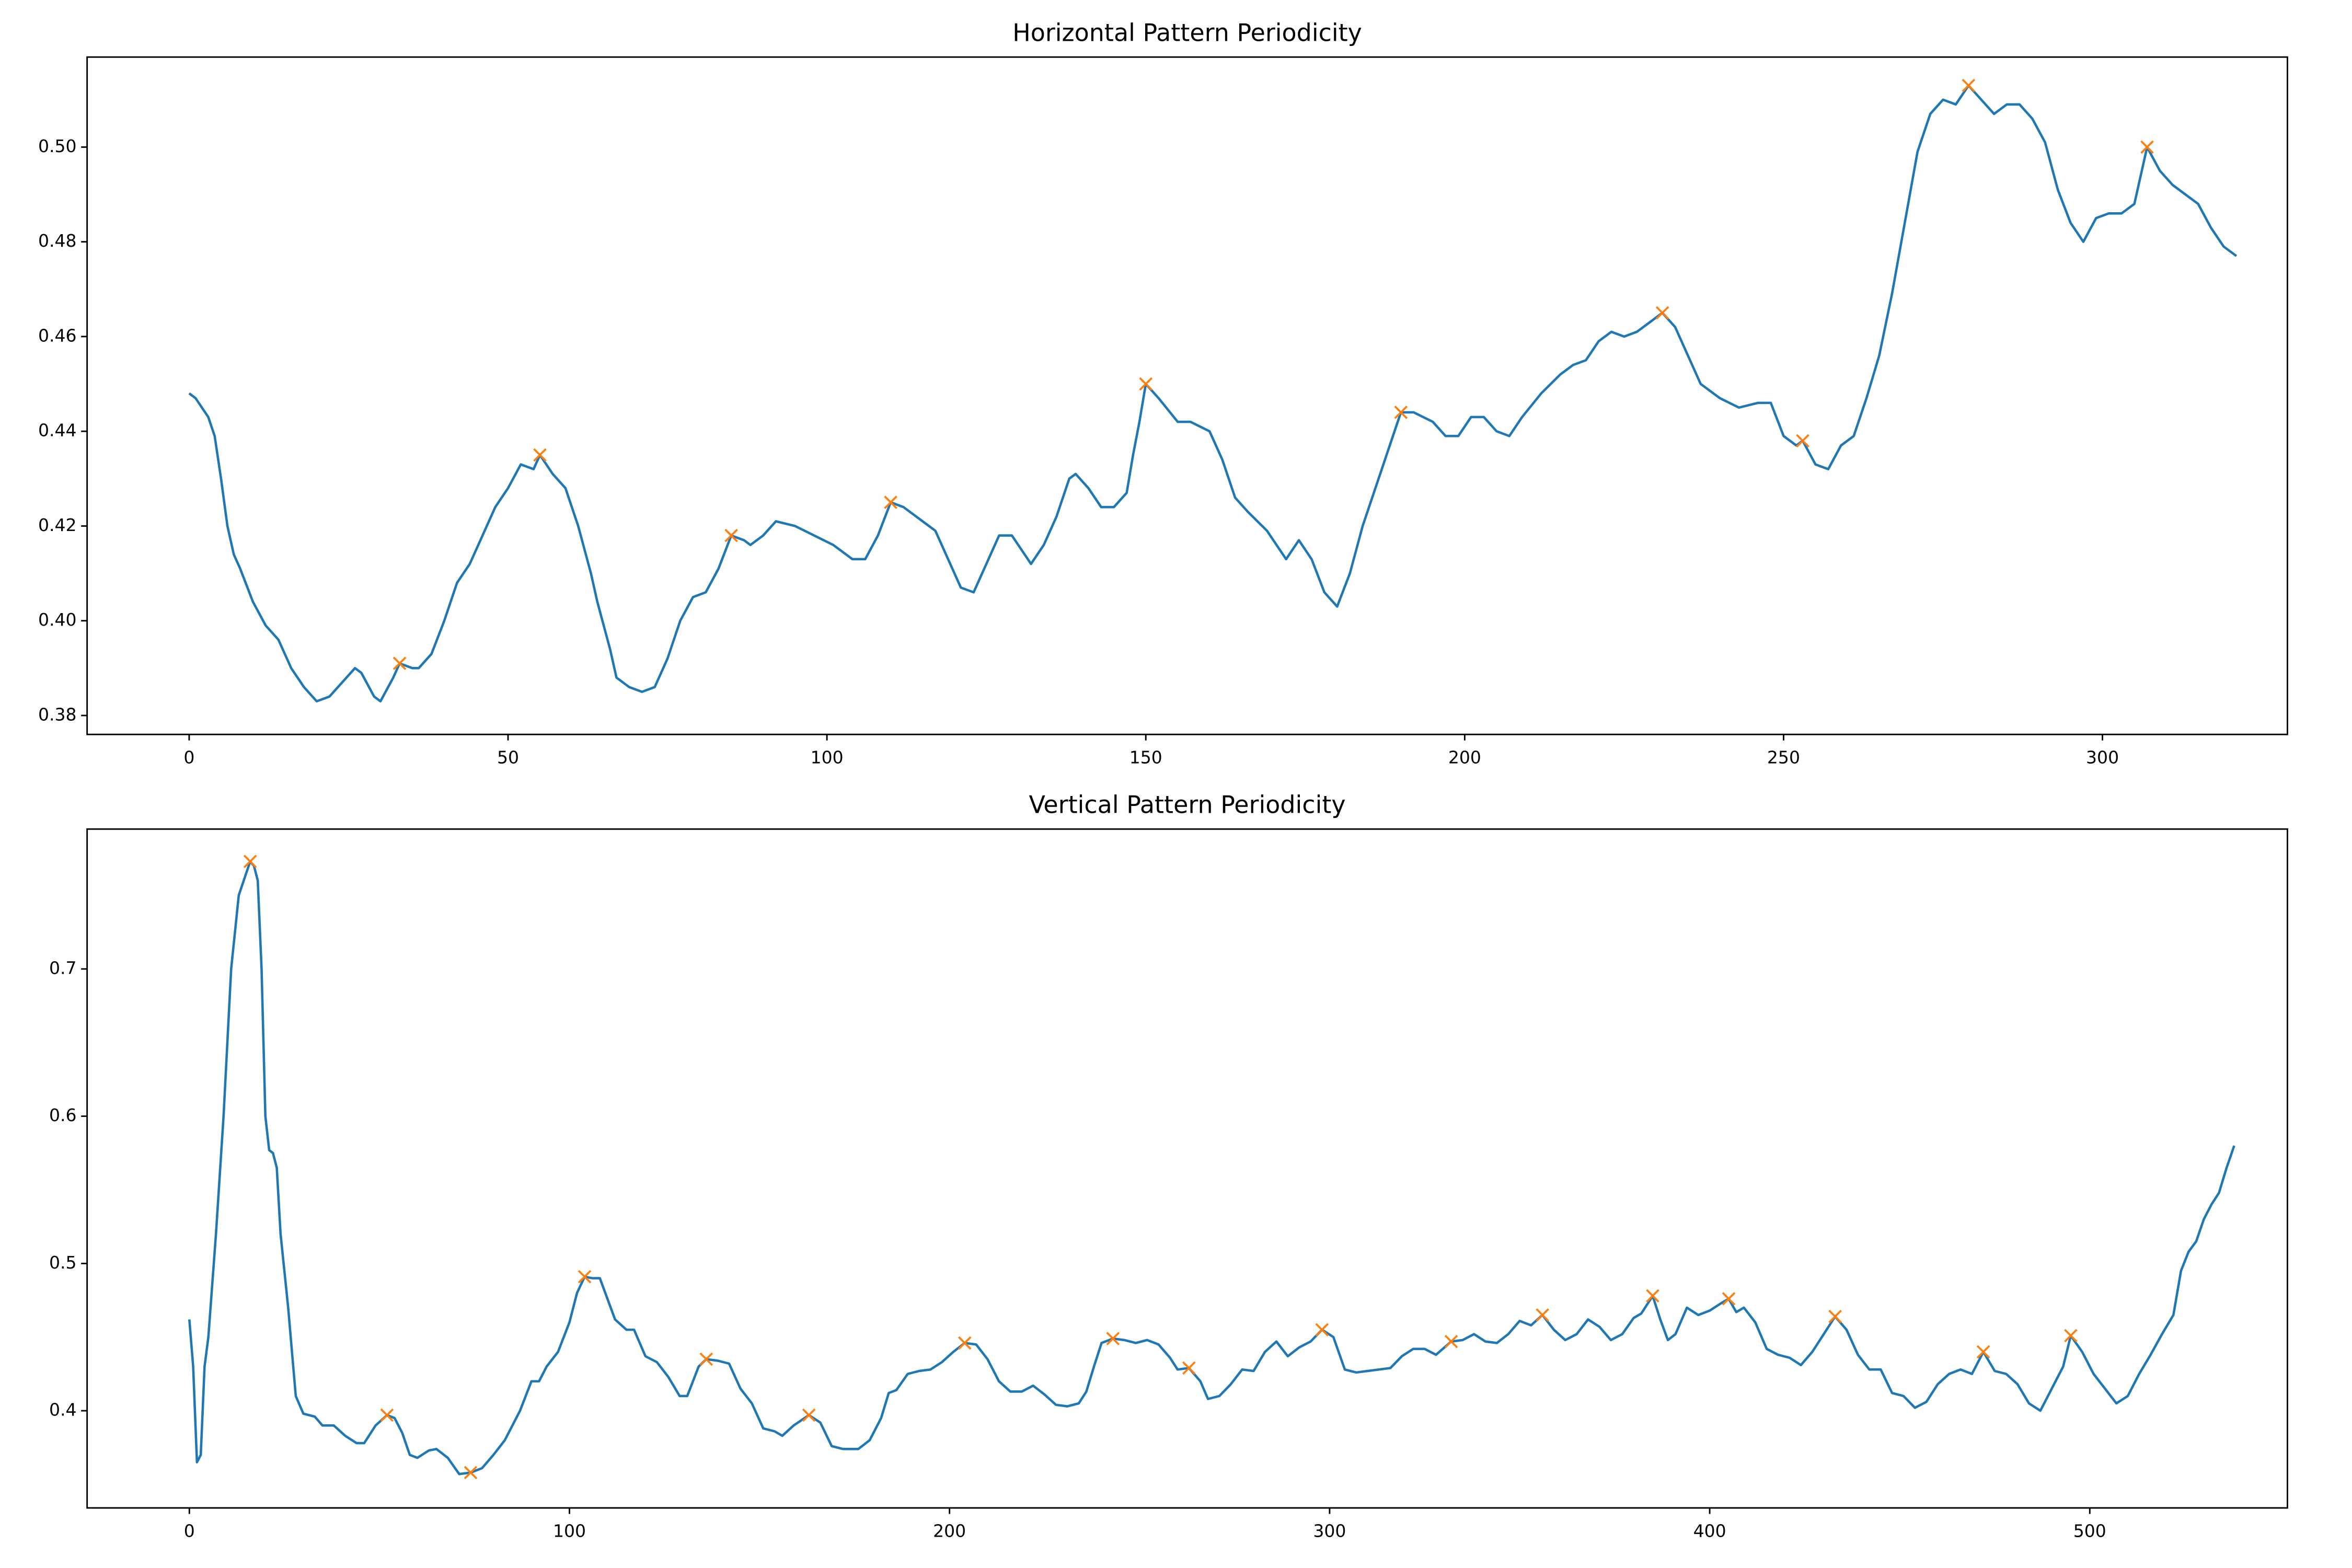 This screenshot has height=1568, width=2352. I want to click on x-tick-label: 150, so click(1145, 757).